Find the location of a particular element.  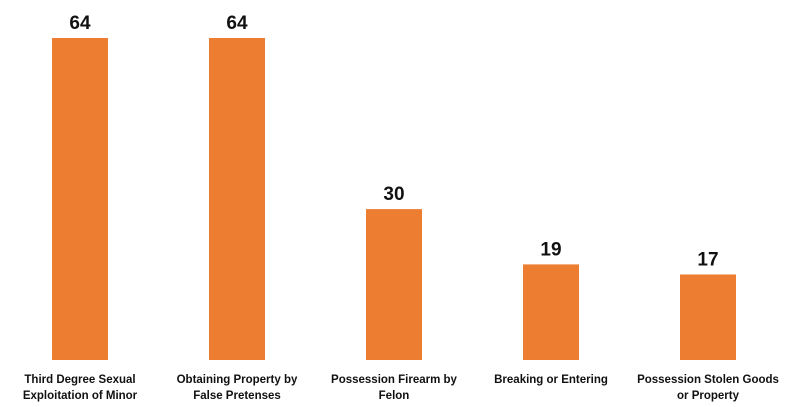

category-label-1-line-1: Third Degree Sexual is located at coordinates (79, 380).